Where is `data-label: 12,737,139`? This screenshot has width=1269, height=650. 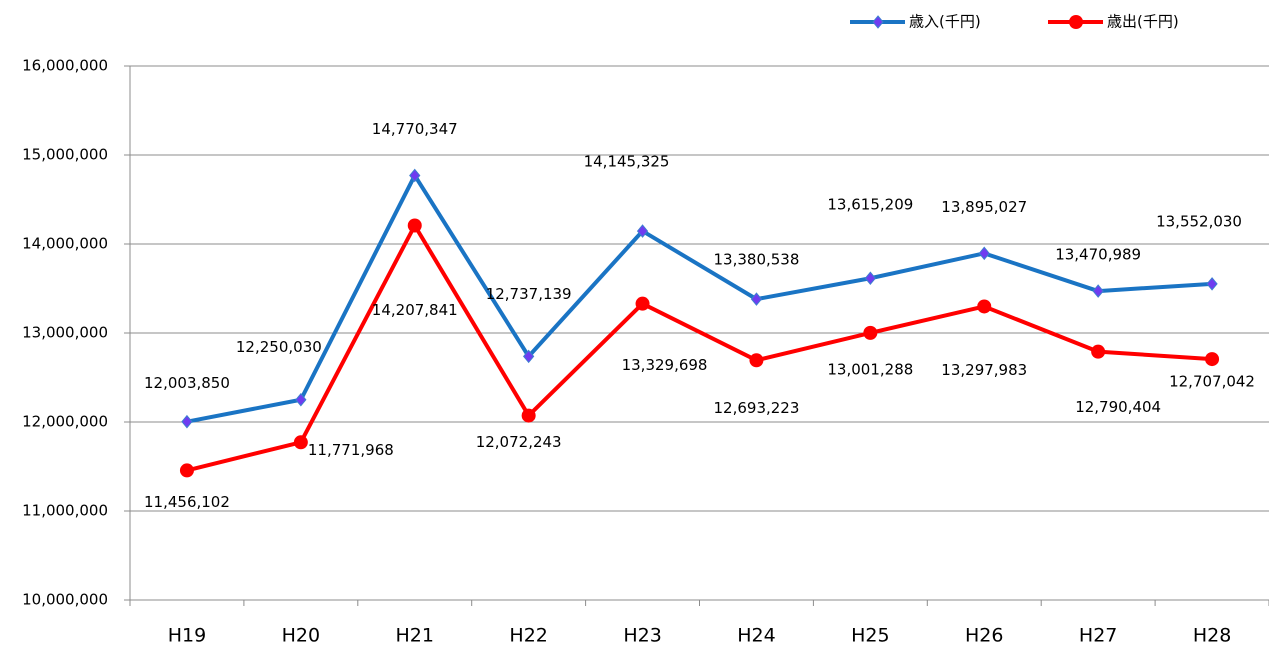
data-label: 12,737,139 is located at coordinates (529, 294).